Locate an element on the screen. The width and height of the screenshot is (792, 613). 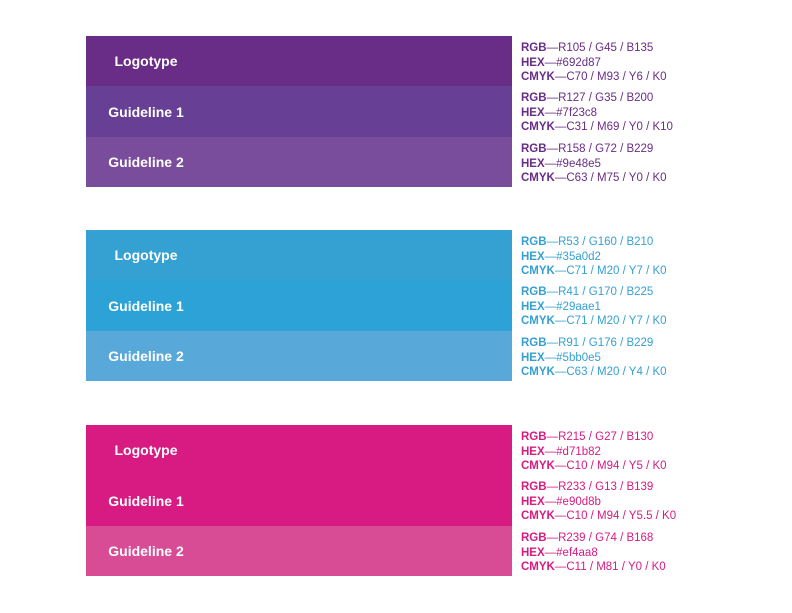
rgb-value: R91 / G176 / B229 is located at coordinates (606, 343).